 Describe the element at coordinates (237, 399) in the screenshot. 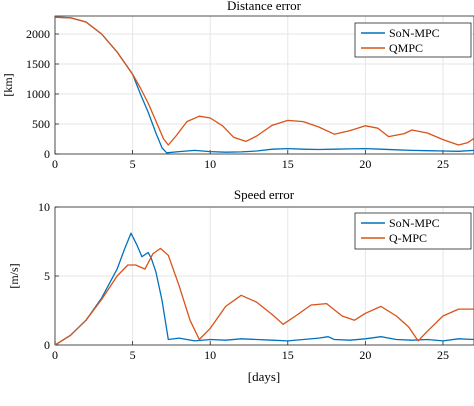

I see `caption-fragment` at that location.